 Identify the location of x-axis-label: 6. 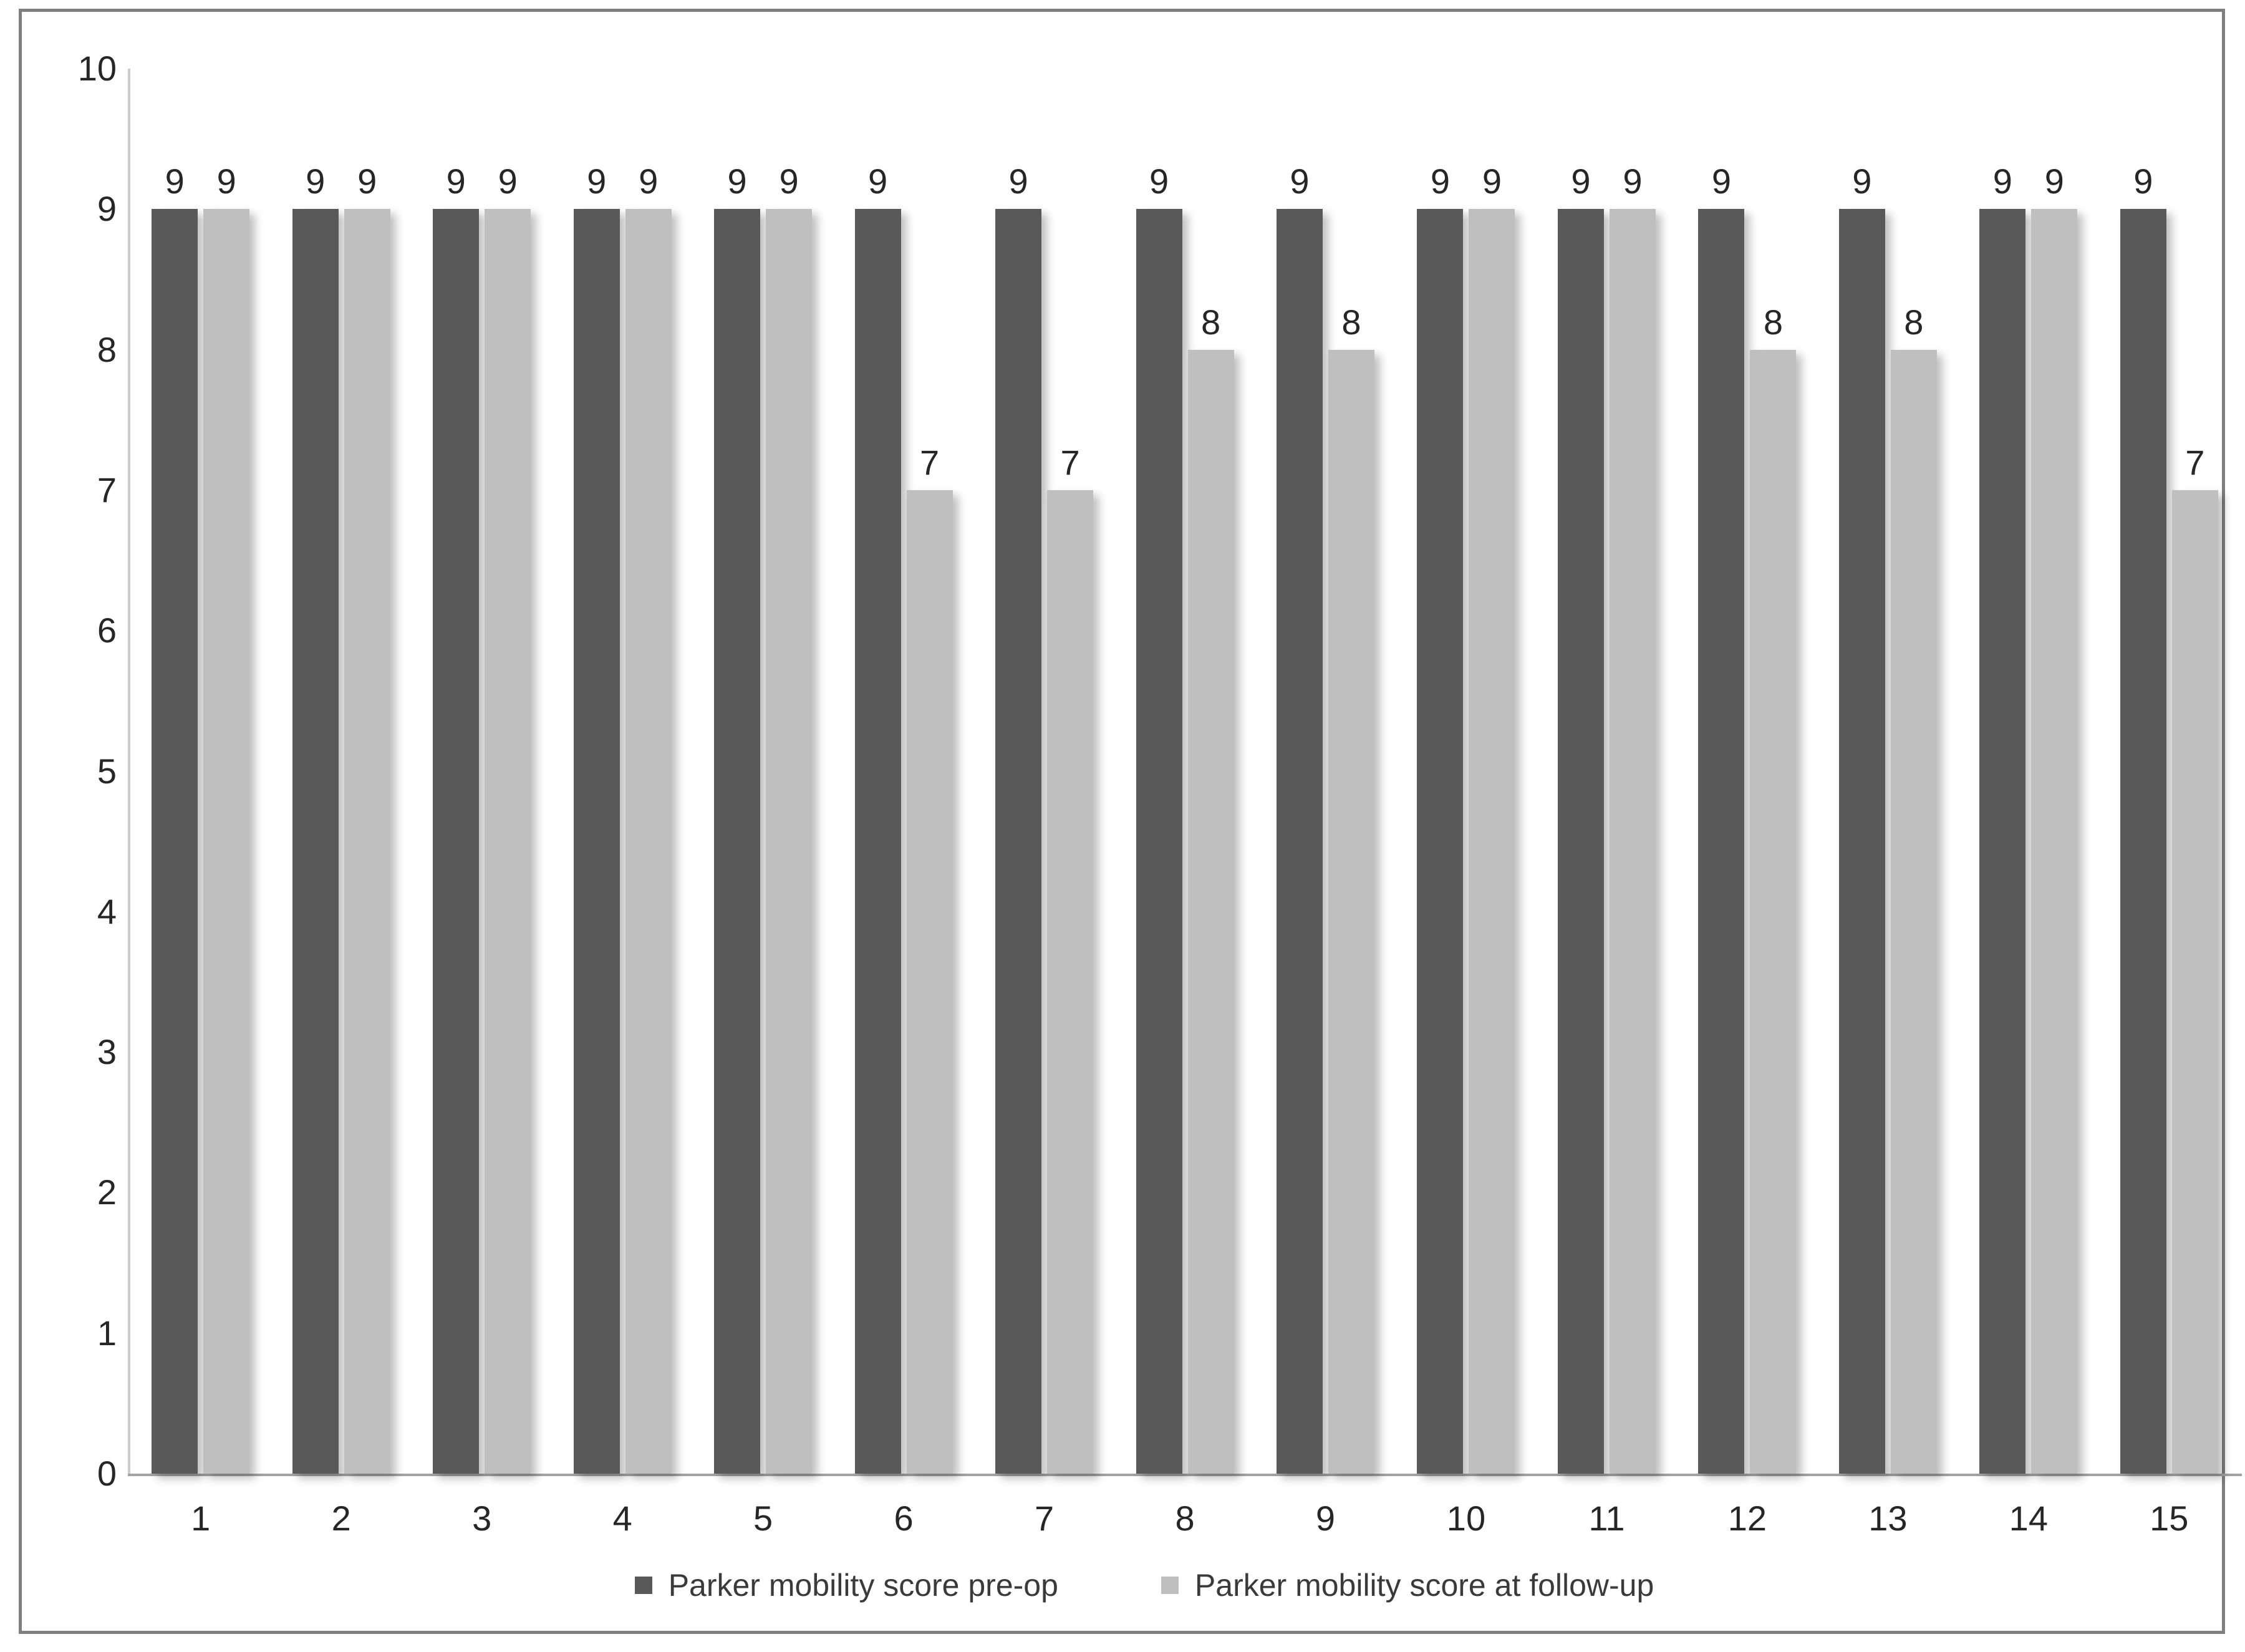
(904, 1518).